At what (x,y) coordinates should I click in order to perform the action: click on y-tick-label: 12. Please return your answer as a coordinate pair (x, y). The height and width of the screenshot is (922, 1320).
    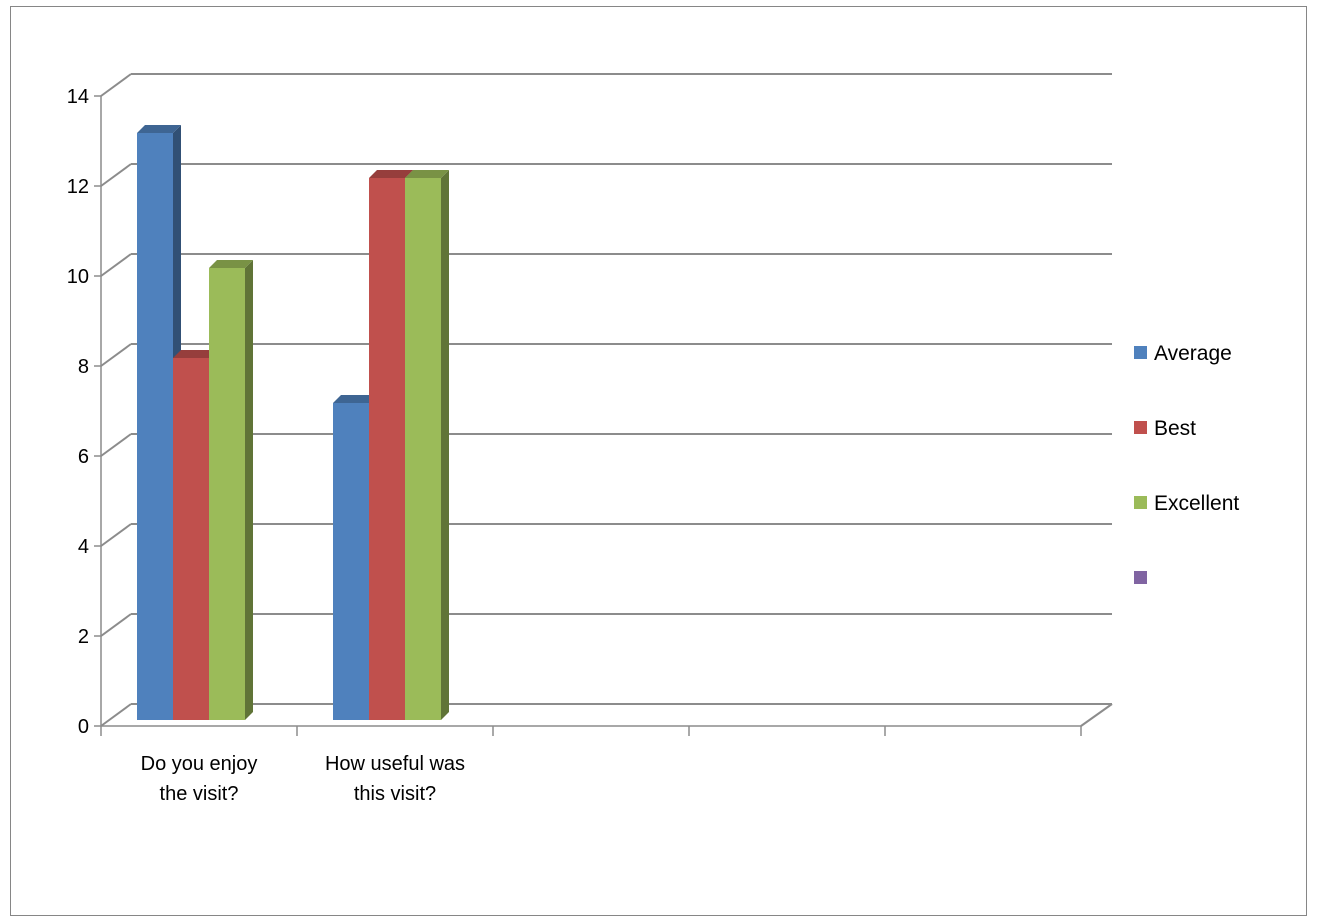
    Looking at the image, I should click on (78, 187).